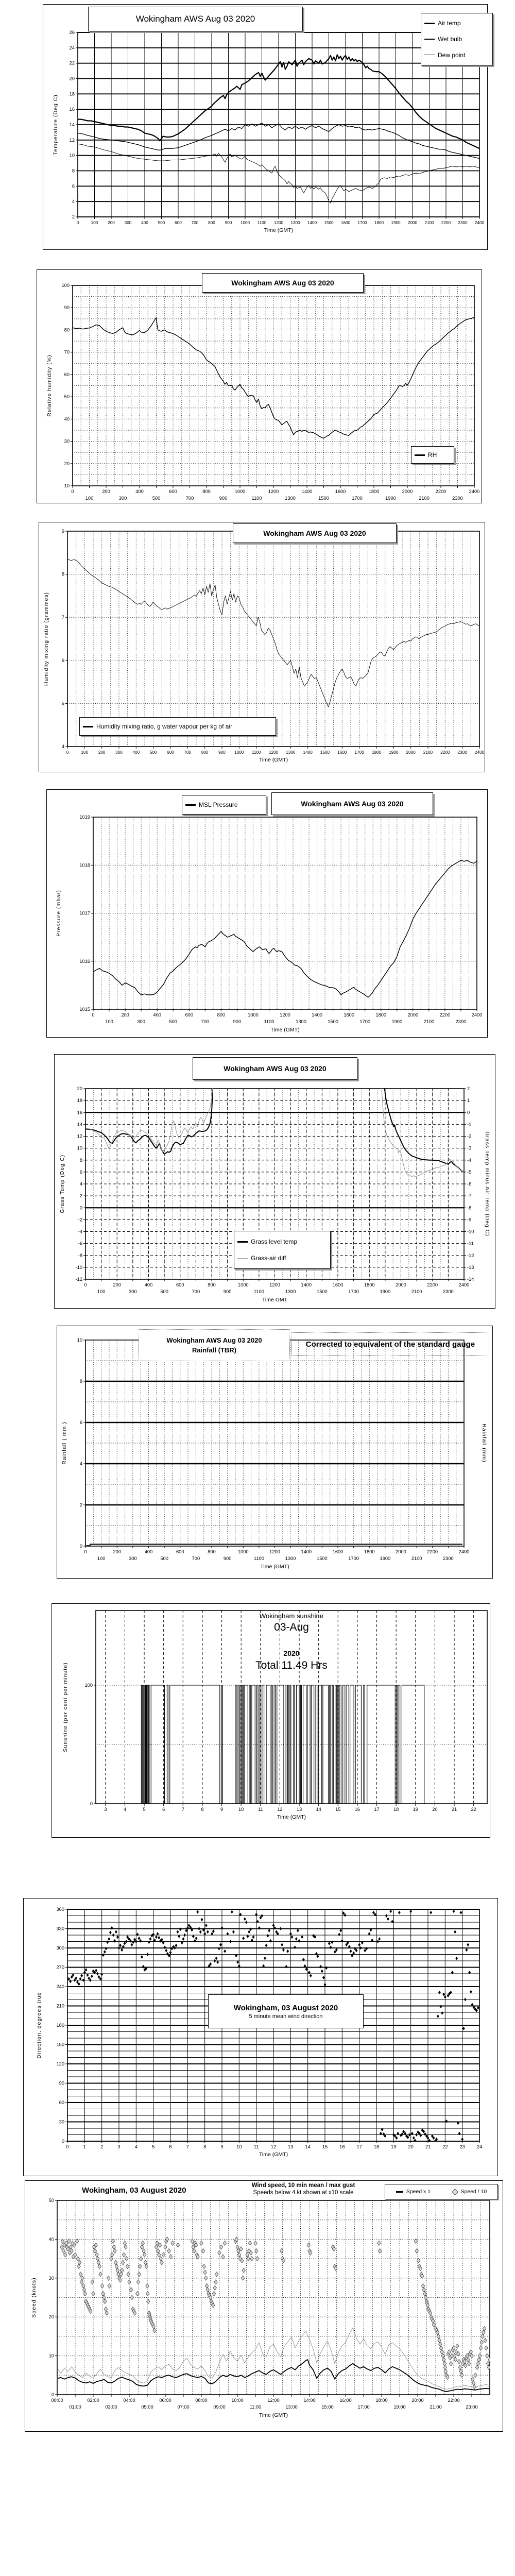  Describe the element at coordinates (303, 2193) in the screenshot. I see `chart-subtitle-line: Speeds below 4 kt shown at x10 scale` at that location.